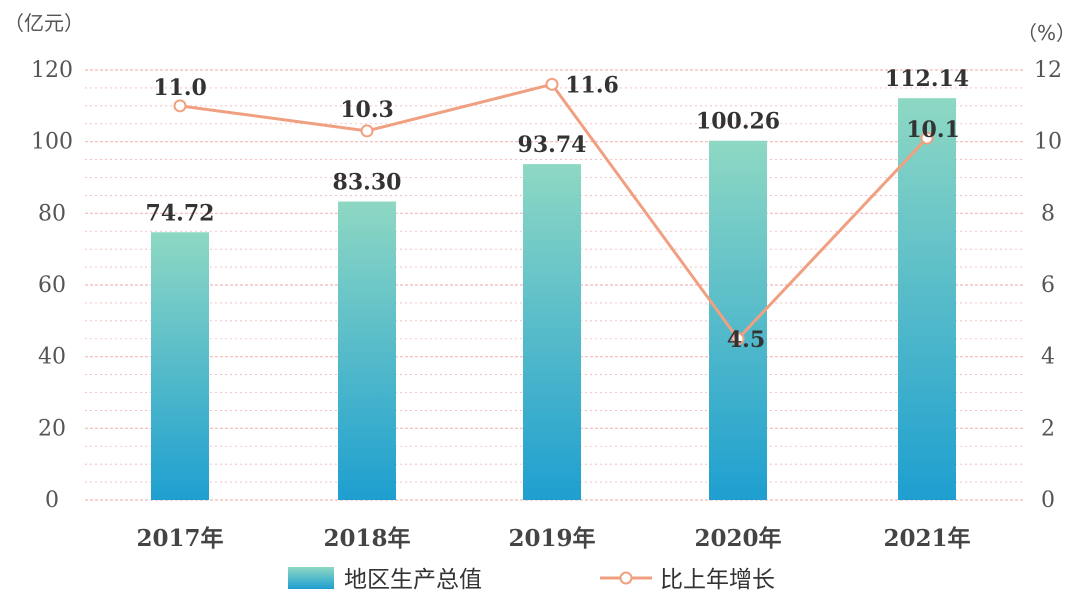 This screenshot has width=1078, height=599. What do you see at coordinates (52, 500) in the screenshot?
I see `left-tick-label: 0` at bounding box center [52, 500].